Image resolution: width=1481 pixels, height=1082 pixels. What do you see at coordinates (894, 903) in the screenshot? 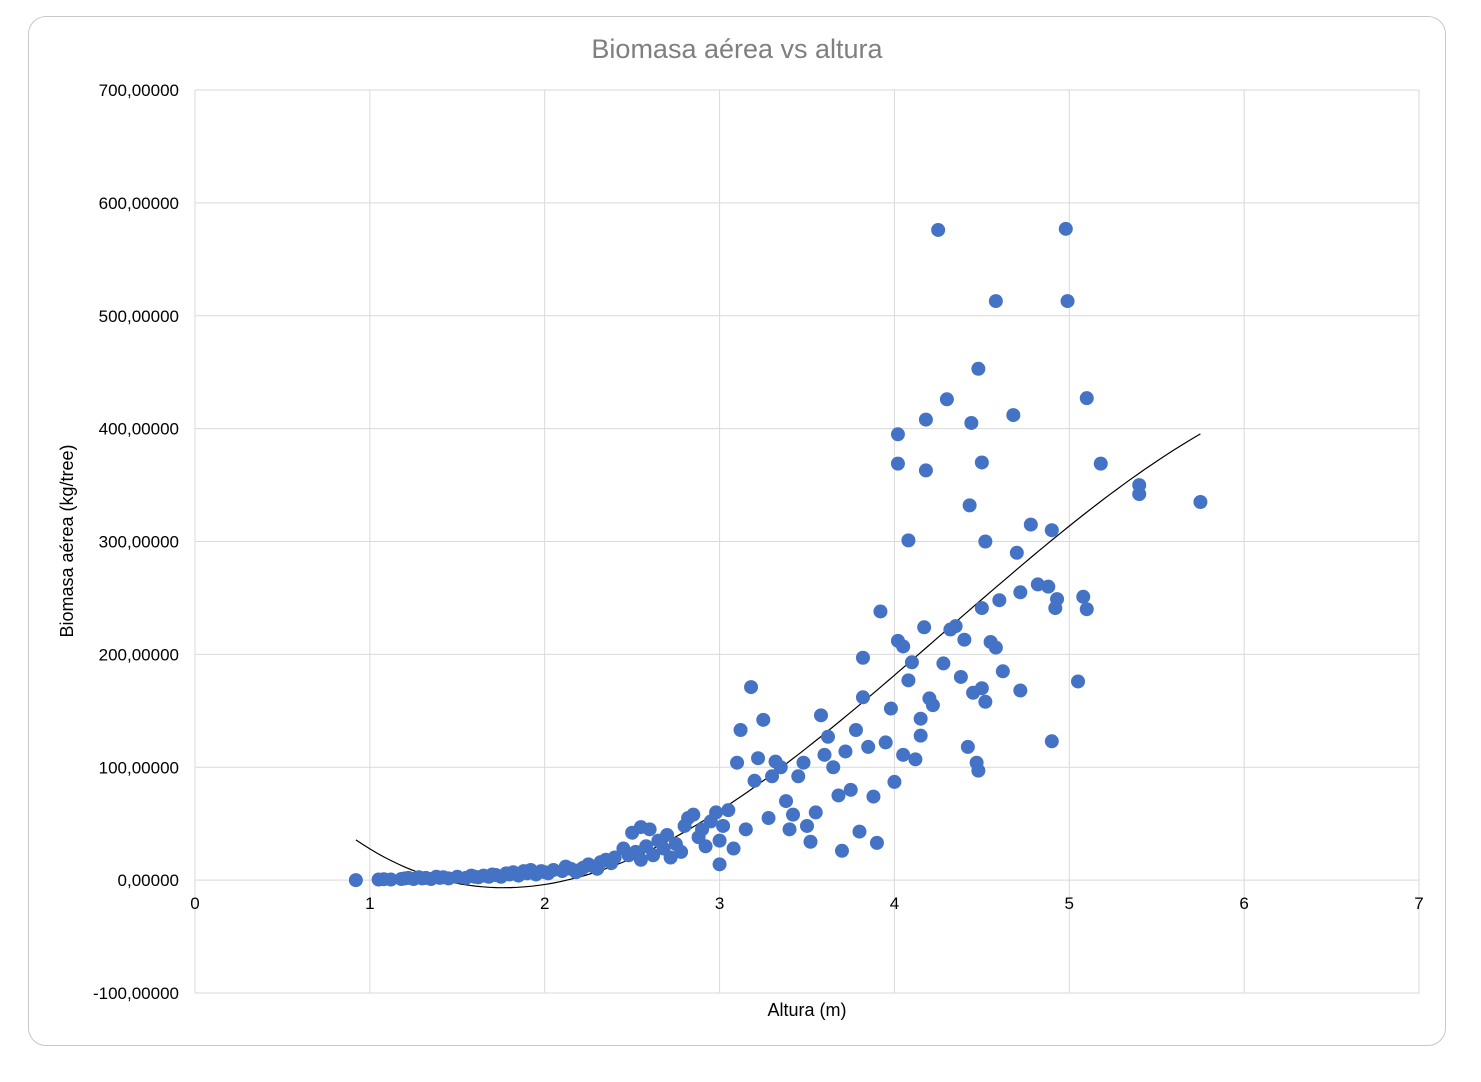
I see `x-tick-label: 4` at bounding box center [894, 903].